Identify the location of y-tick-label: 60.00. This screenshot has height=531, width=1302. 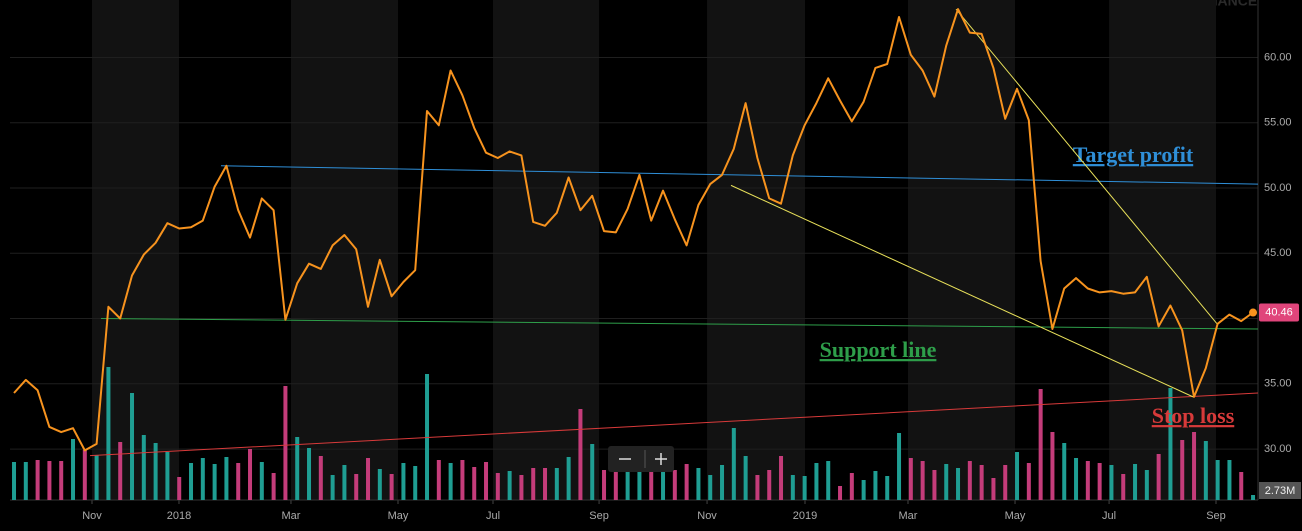
(1278, 57).